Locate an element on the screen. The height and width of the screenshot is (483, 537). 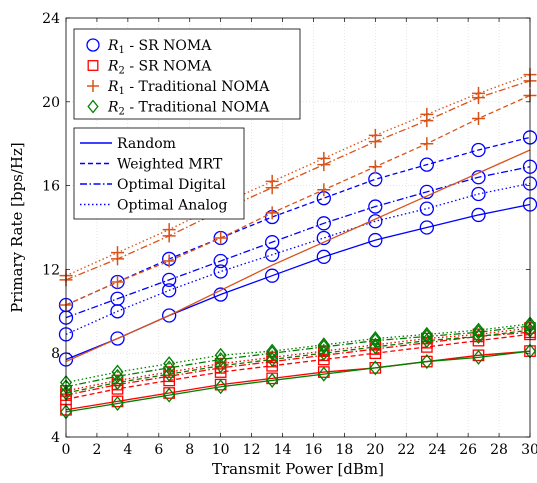
x-tick-label: 22 is located at coordinates (406, 450).